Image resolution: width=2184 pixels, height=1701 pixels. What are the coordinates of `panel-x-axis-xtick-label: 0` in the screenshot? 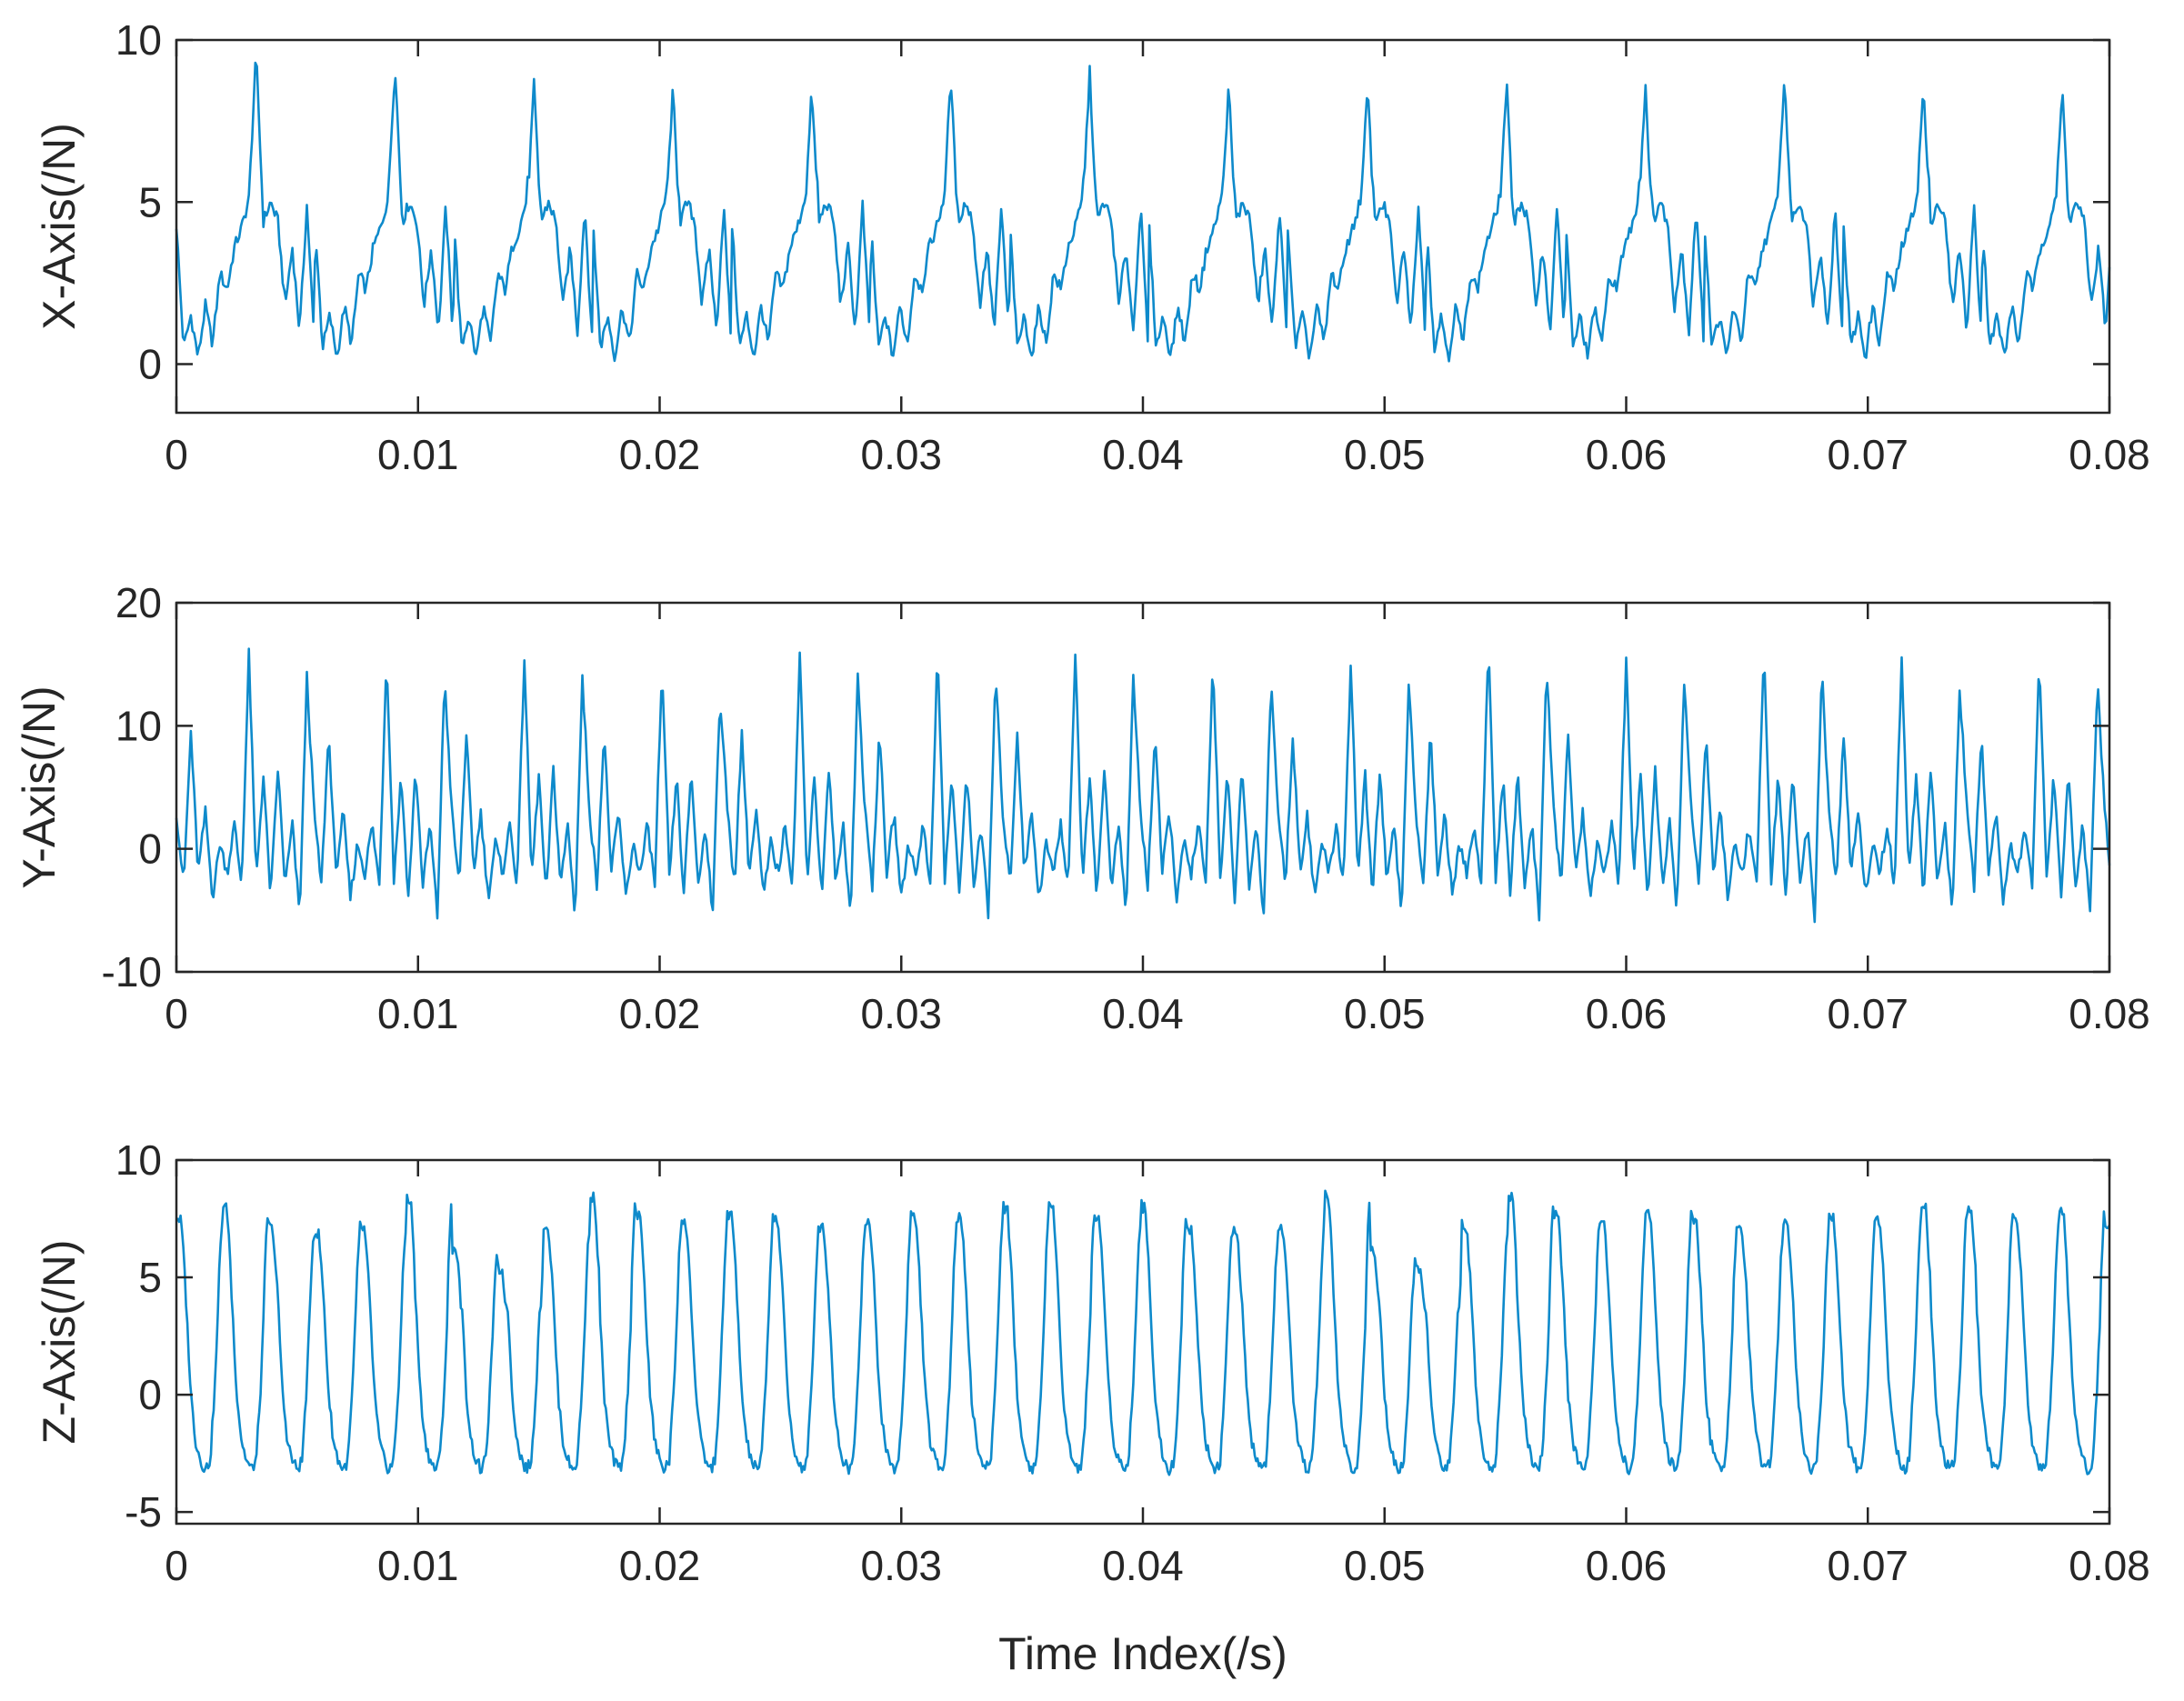 It's located at (176, 454).